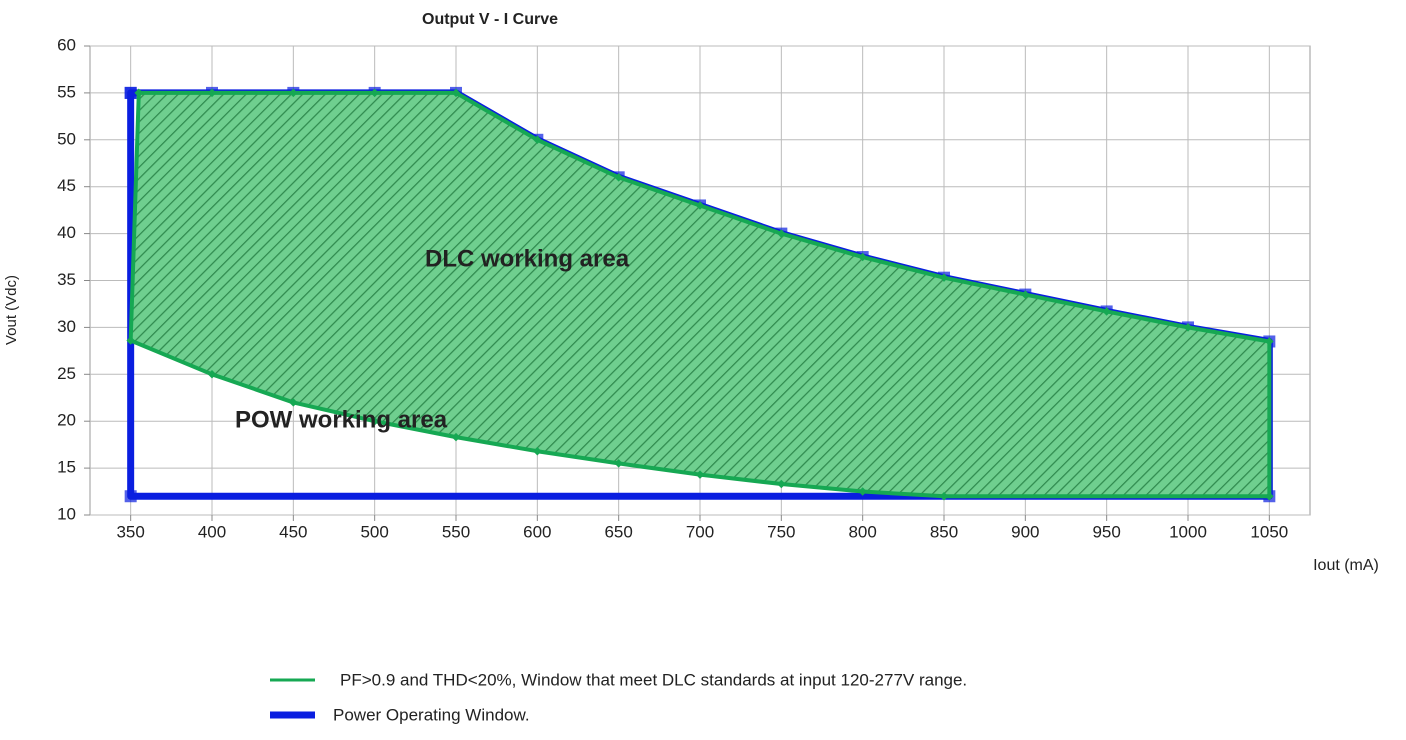 The image size is (1406, 740). What do you see at coordinates (944, 531) in the screenshot?
I see `x-tick-label: 850` at bounding box center [944, 531].